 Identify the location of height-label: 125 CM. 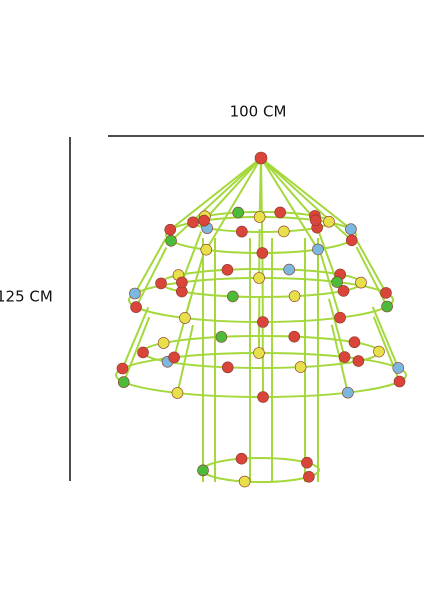
(26, 297).